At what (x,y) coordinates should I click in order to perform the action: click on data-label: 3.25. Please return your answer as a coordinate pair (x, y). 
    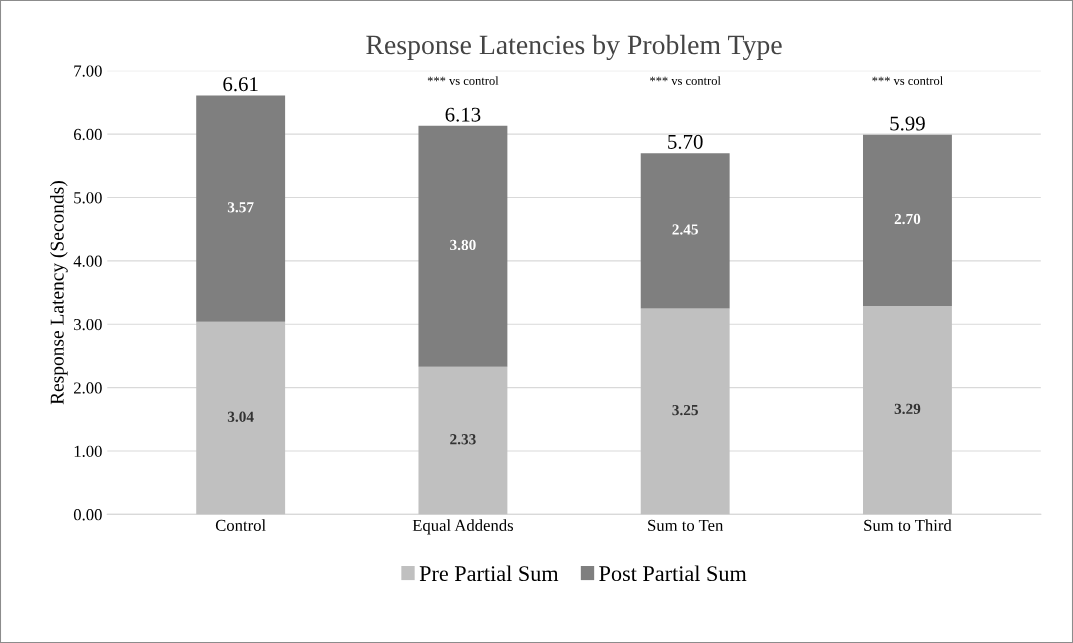
    Looking at the image, I should click on (685, 410).